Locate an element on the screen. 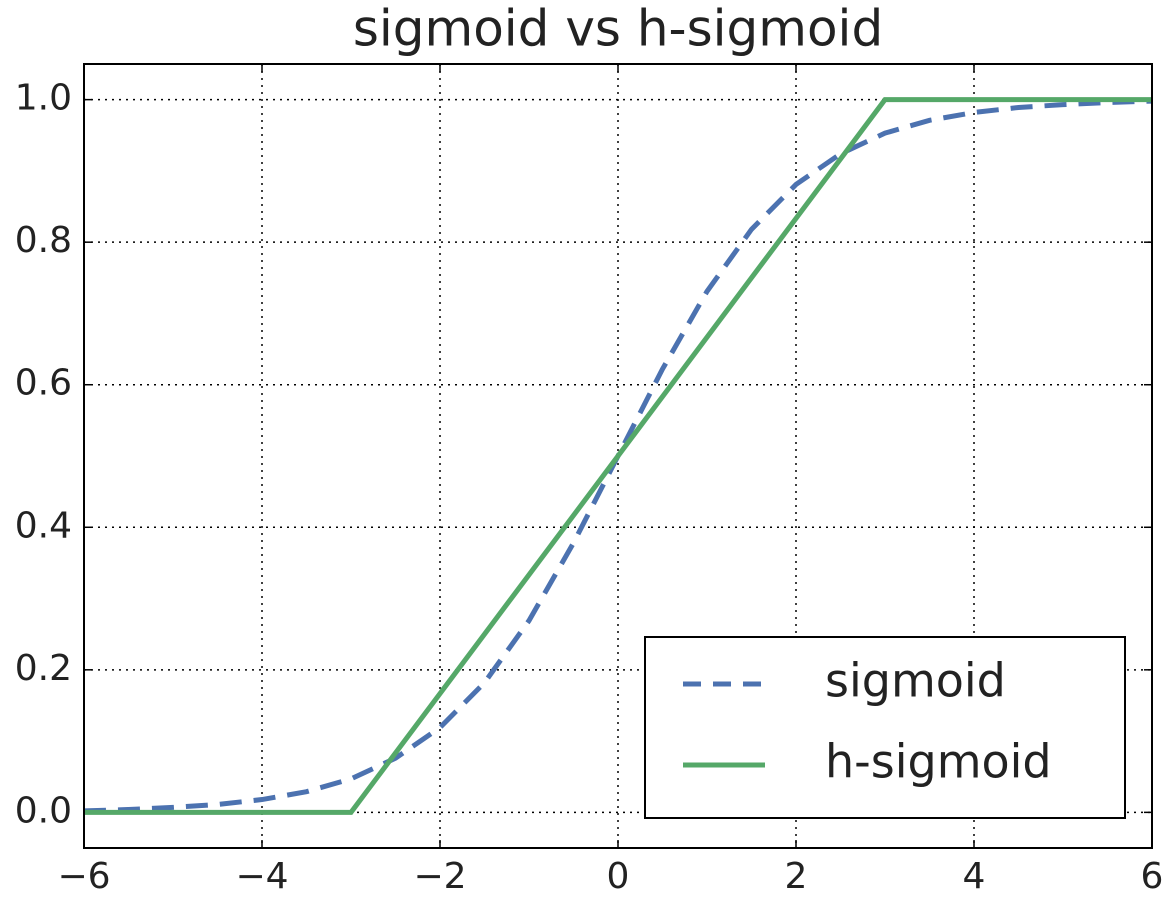  y-tick-label: 1.0 is located at coordinates (43, 98).